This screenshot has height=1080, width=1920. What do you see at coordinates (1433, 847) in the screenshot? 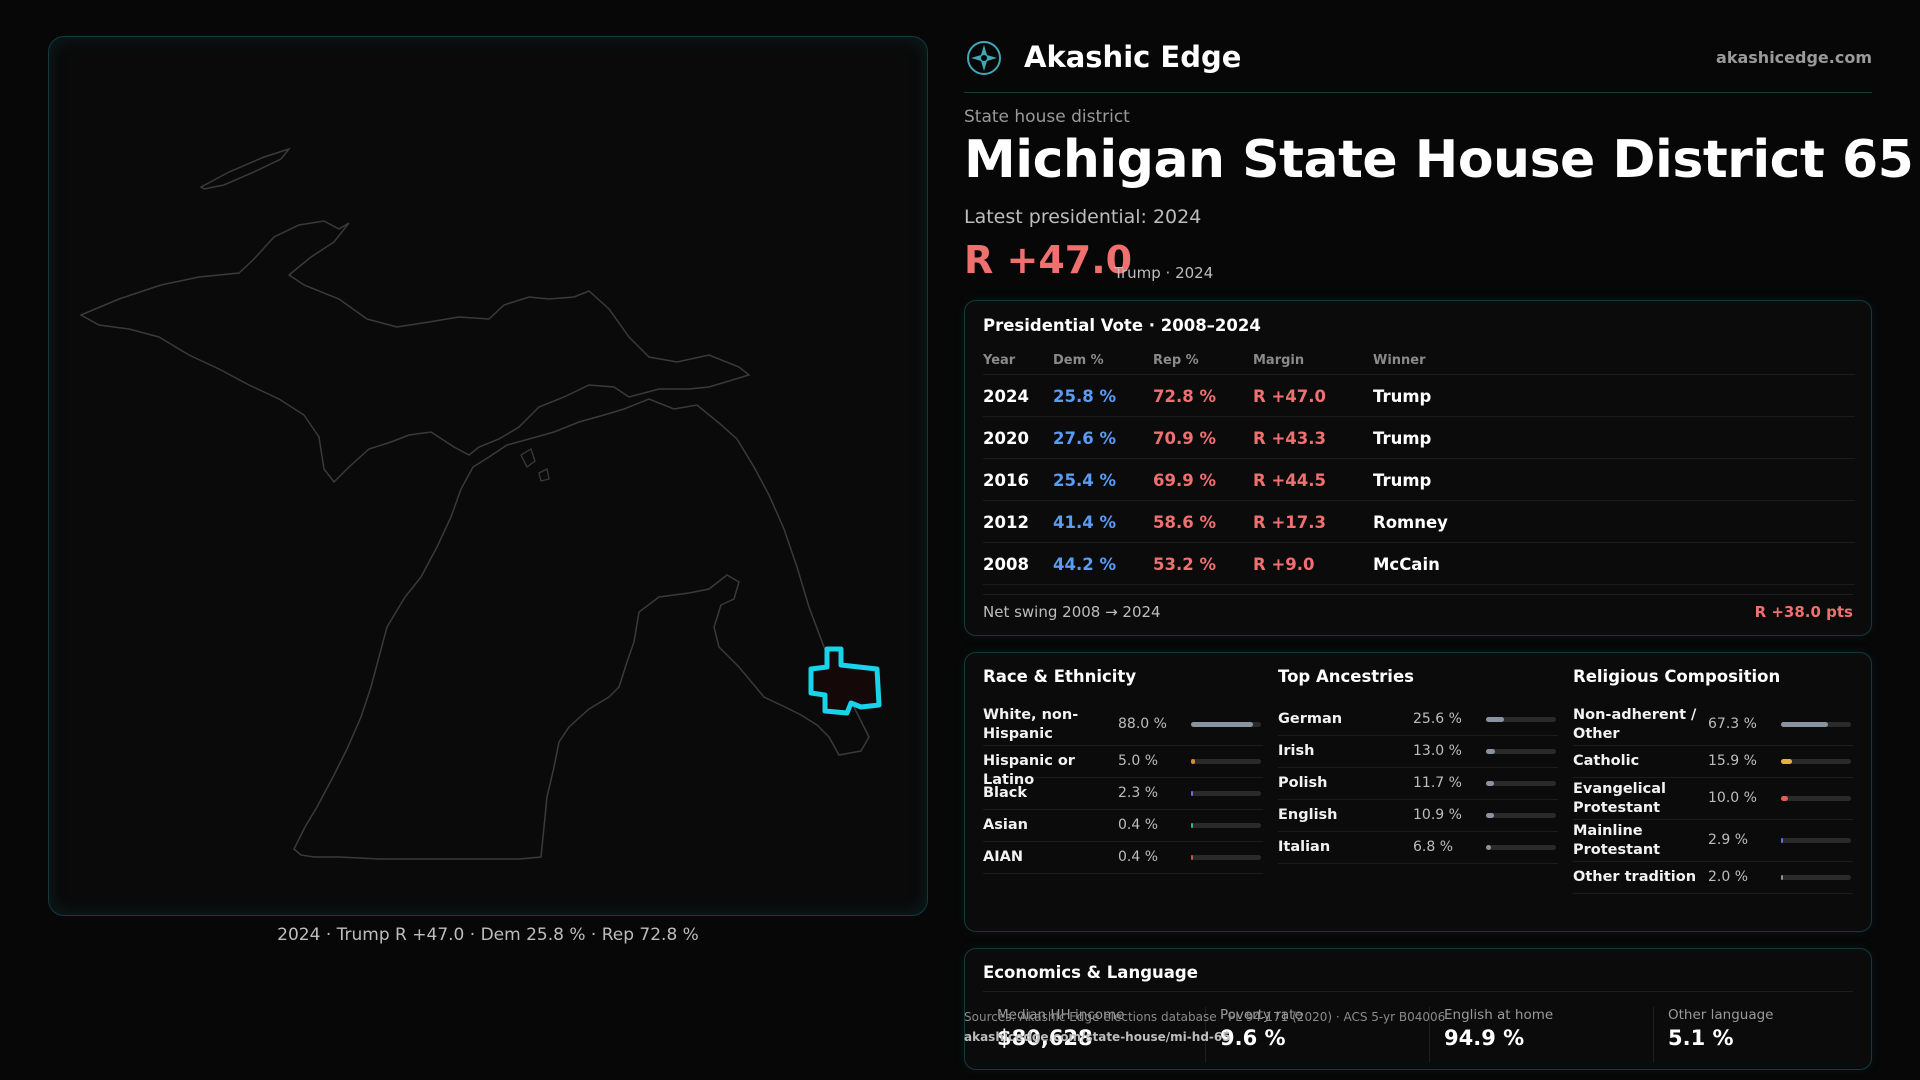
I see `demographic-percent: 6.8 %` at bounding box center [1433, 847].